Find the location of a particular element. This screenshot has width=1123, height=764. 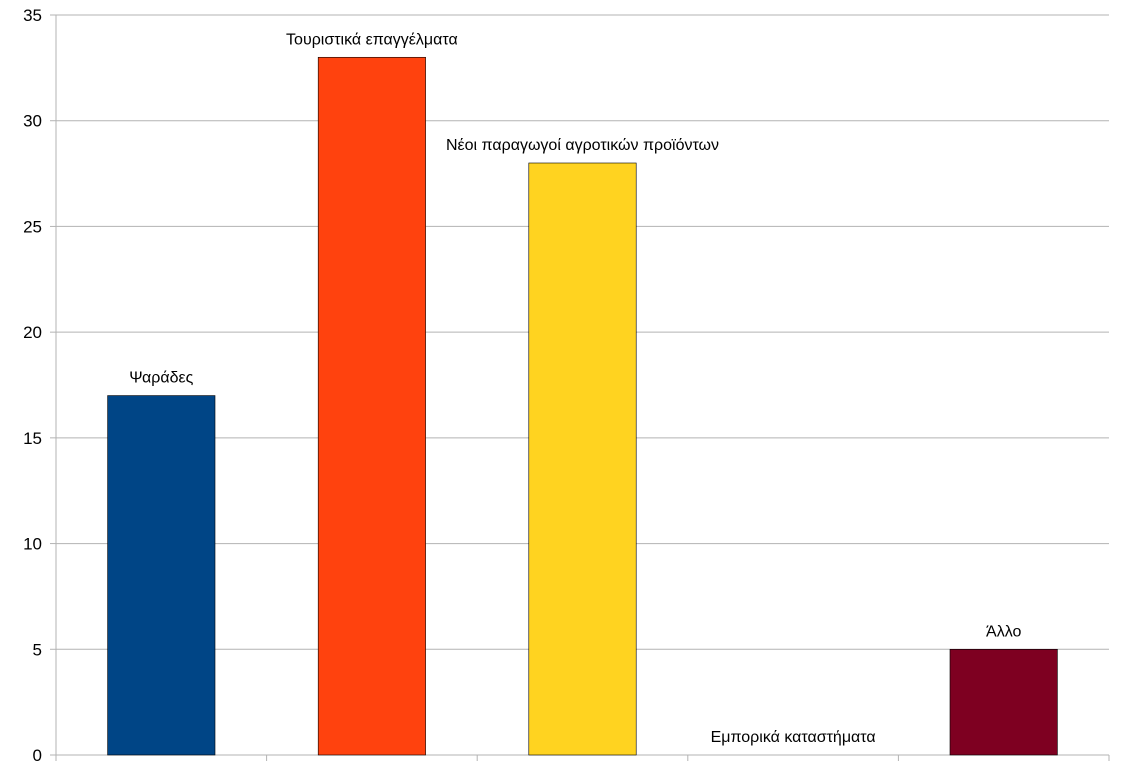

y-tick-label: 25 is located at coordinates (32, 226).